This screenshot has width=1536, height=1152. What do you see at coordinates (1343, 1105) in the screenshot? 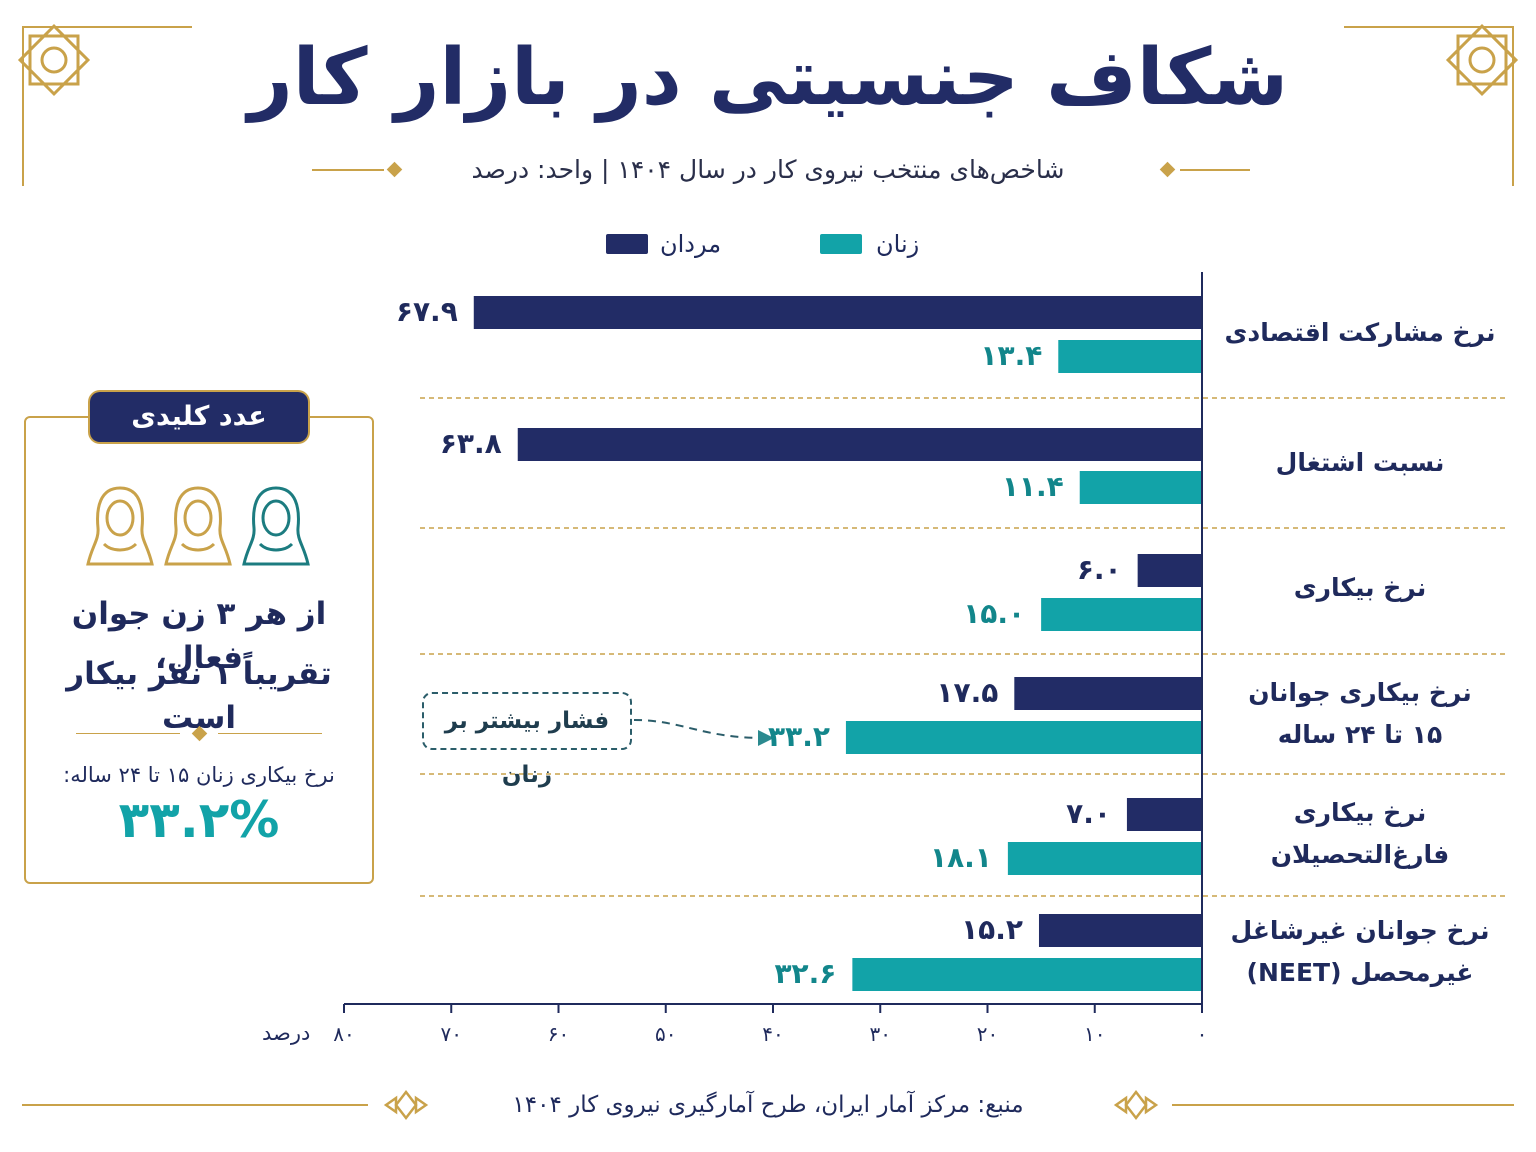
I see `footer-rule-right` at bounding box center [1343, 1105].